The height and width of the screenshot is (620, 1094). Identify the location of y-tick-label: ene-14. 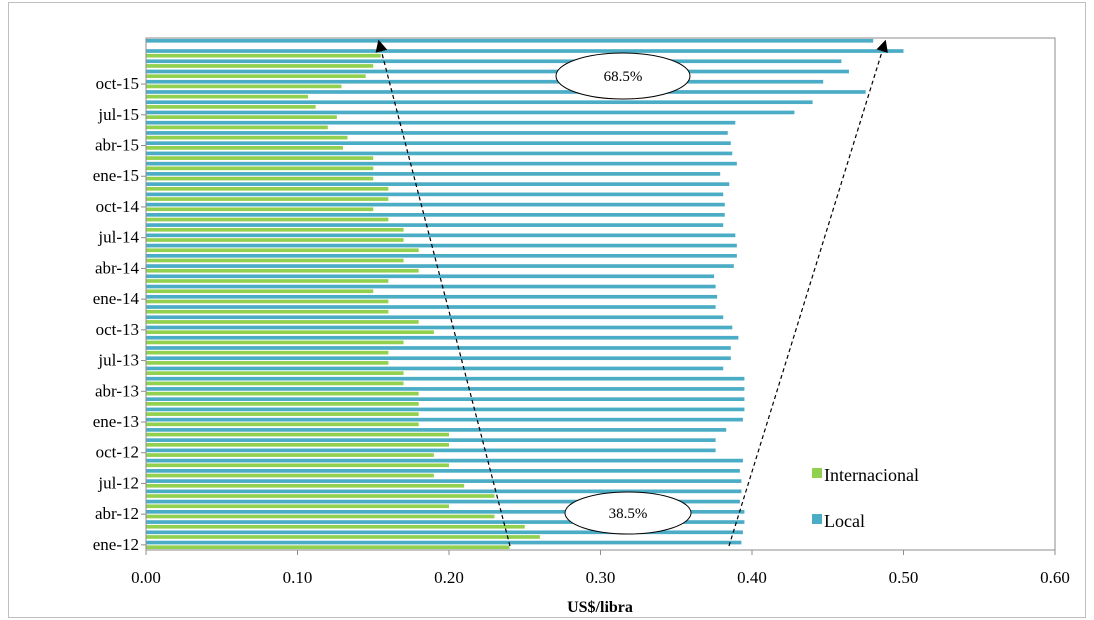
(116, 298).